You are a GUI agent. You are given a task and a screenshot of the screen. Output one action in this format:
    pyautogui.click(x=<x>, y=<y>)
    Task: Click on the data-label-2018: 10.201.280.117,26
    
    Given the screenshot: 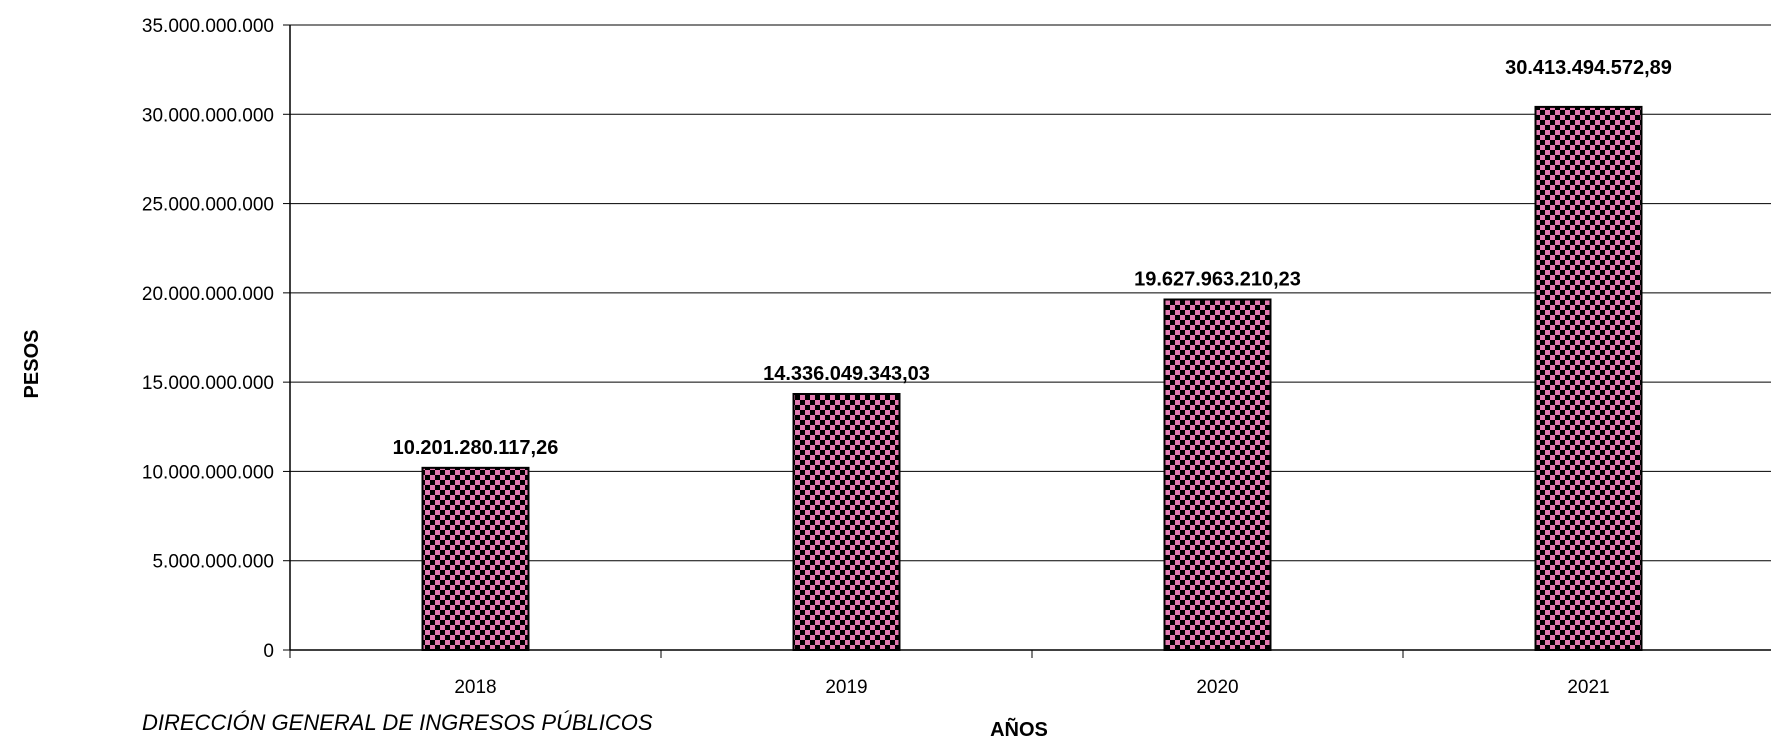 What is the action you would take?
    pyautogui.click(x=476, y=448)
    